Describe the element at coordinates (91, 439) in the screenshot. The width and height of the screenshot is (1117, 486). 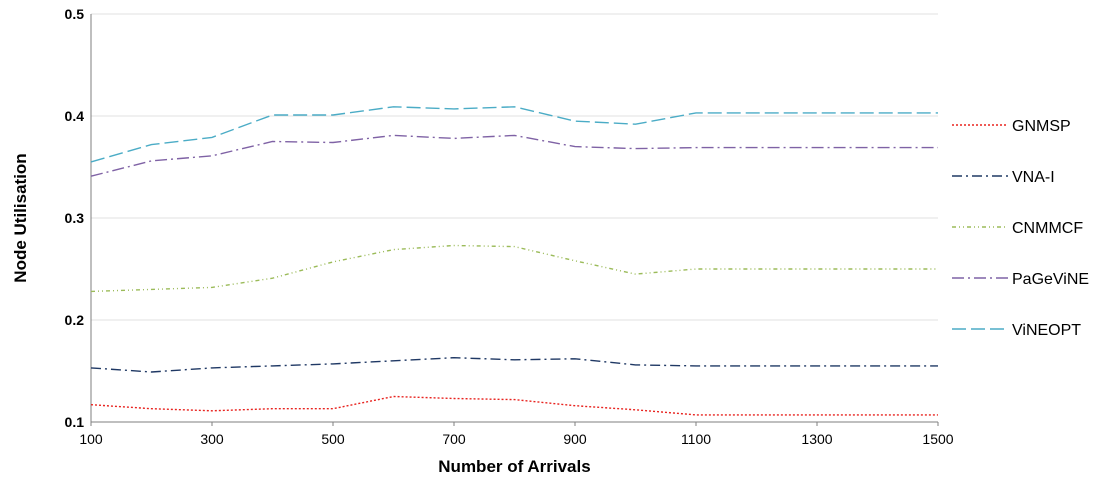
I see `x-tick-label: 100` at that location.